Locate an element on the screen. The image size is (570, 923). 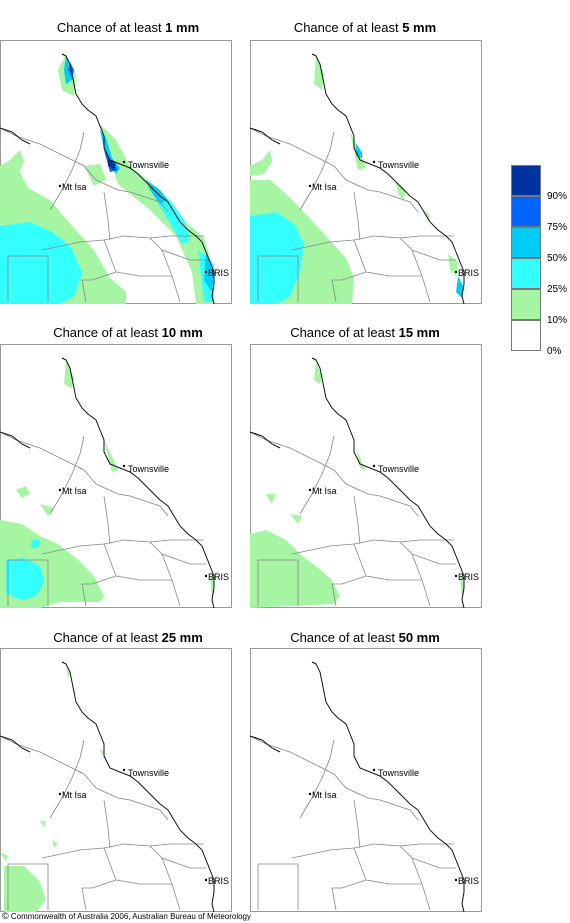
map-panel-1mm: Townsville Mt Isa BRIS is located at coordinates (116, 172).